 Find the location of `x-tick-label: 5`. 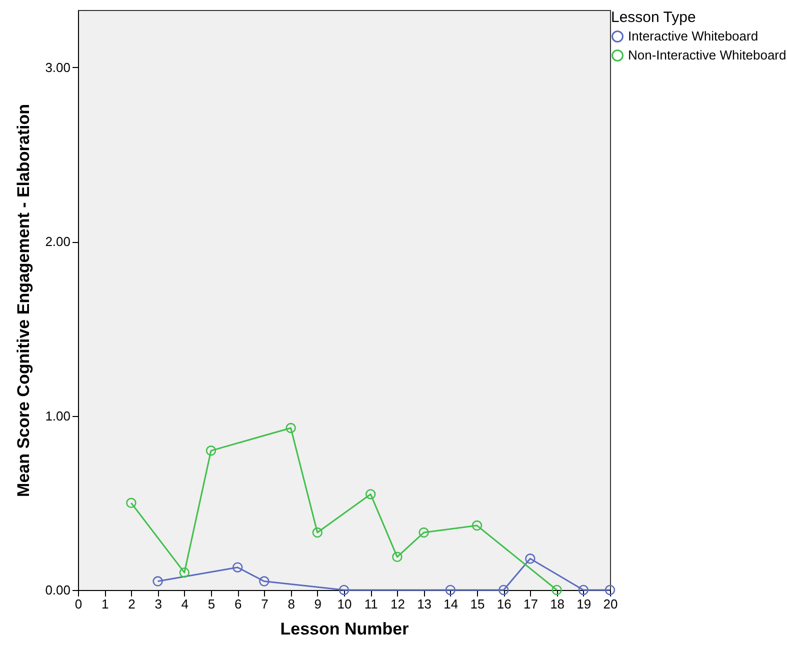

x-tick-label: 5 is located at coordinates (212, 604).